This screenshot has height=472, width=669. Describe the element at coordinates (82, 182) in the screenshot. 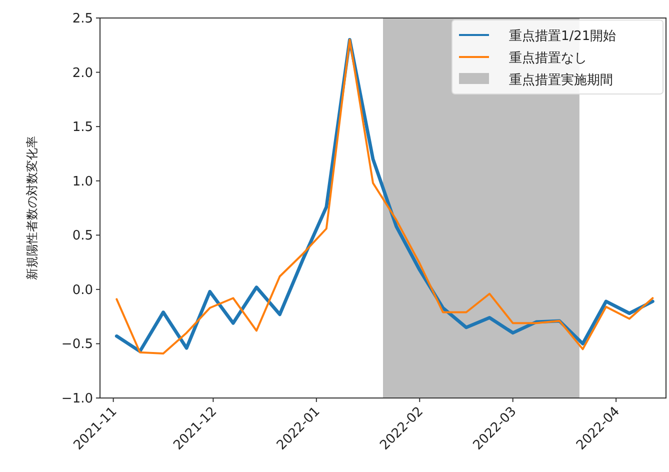

I see `y-tick-label: 1.0` at that location.